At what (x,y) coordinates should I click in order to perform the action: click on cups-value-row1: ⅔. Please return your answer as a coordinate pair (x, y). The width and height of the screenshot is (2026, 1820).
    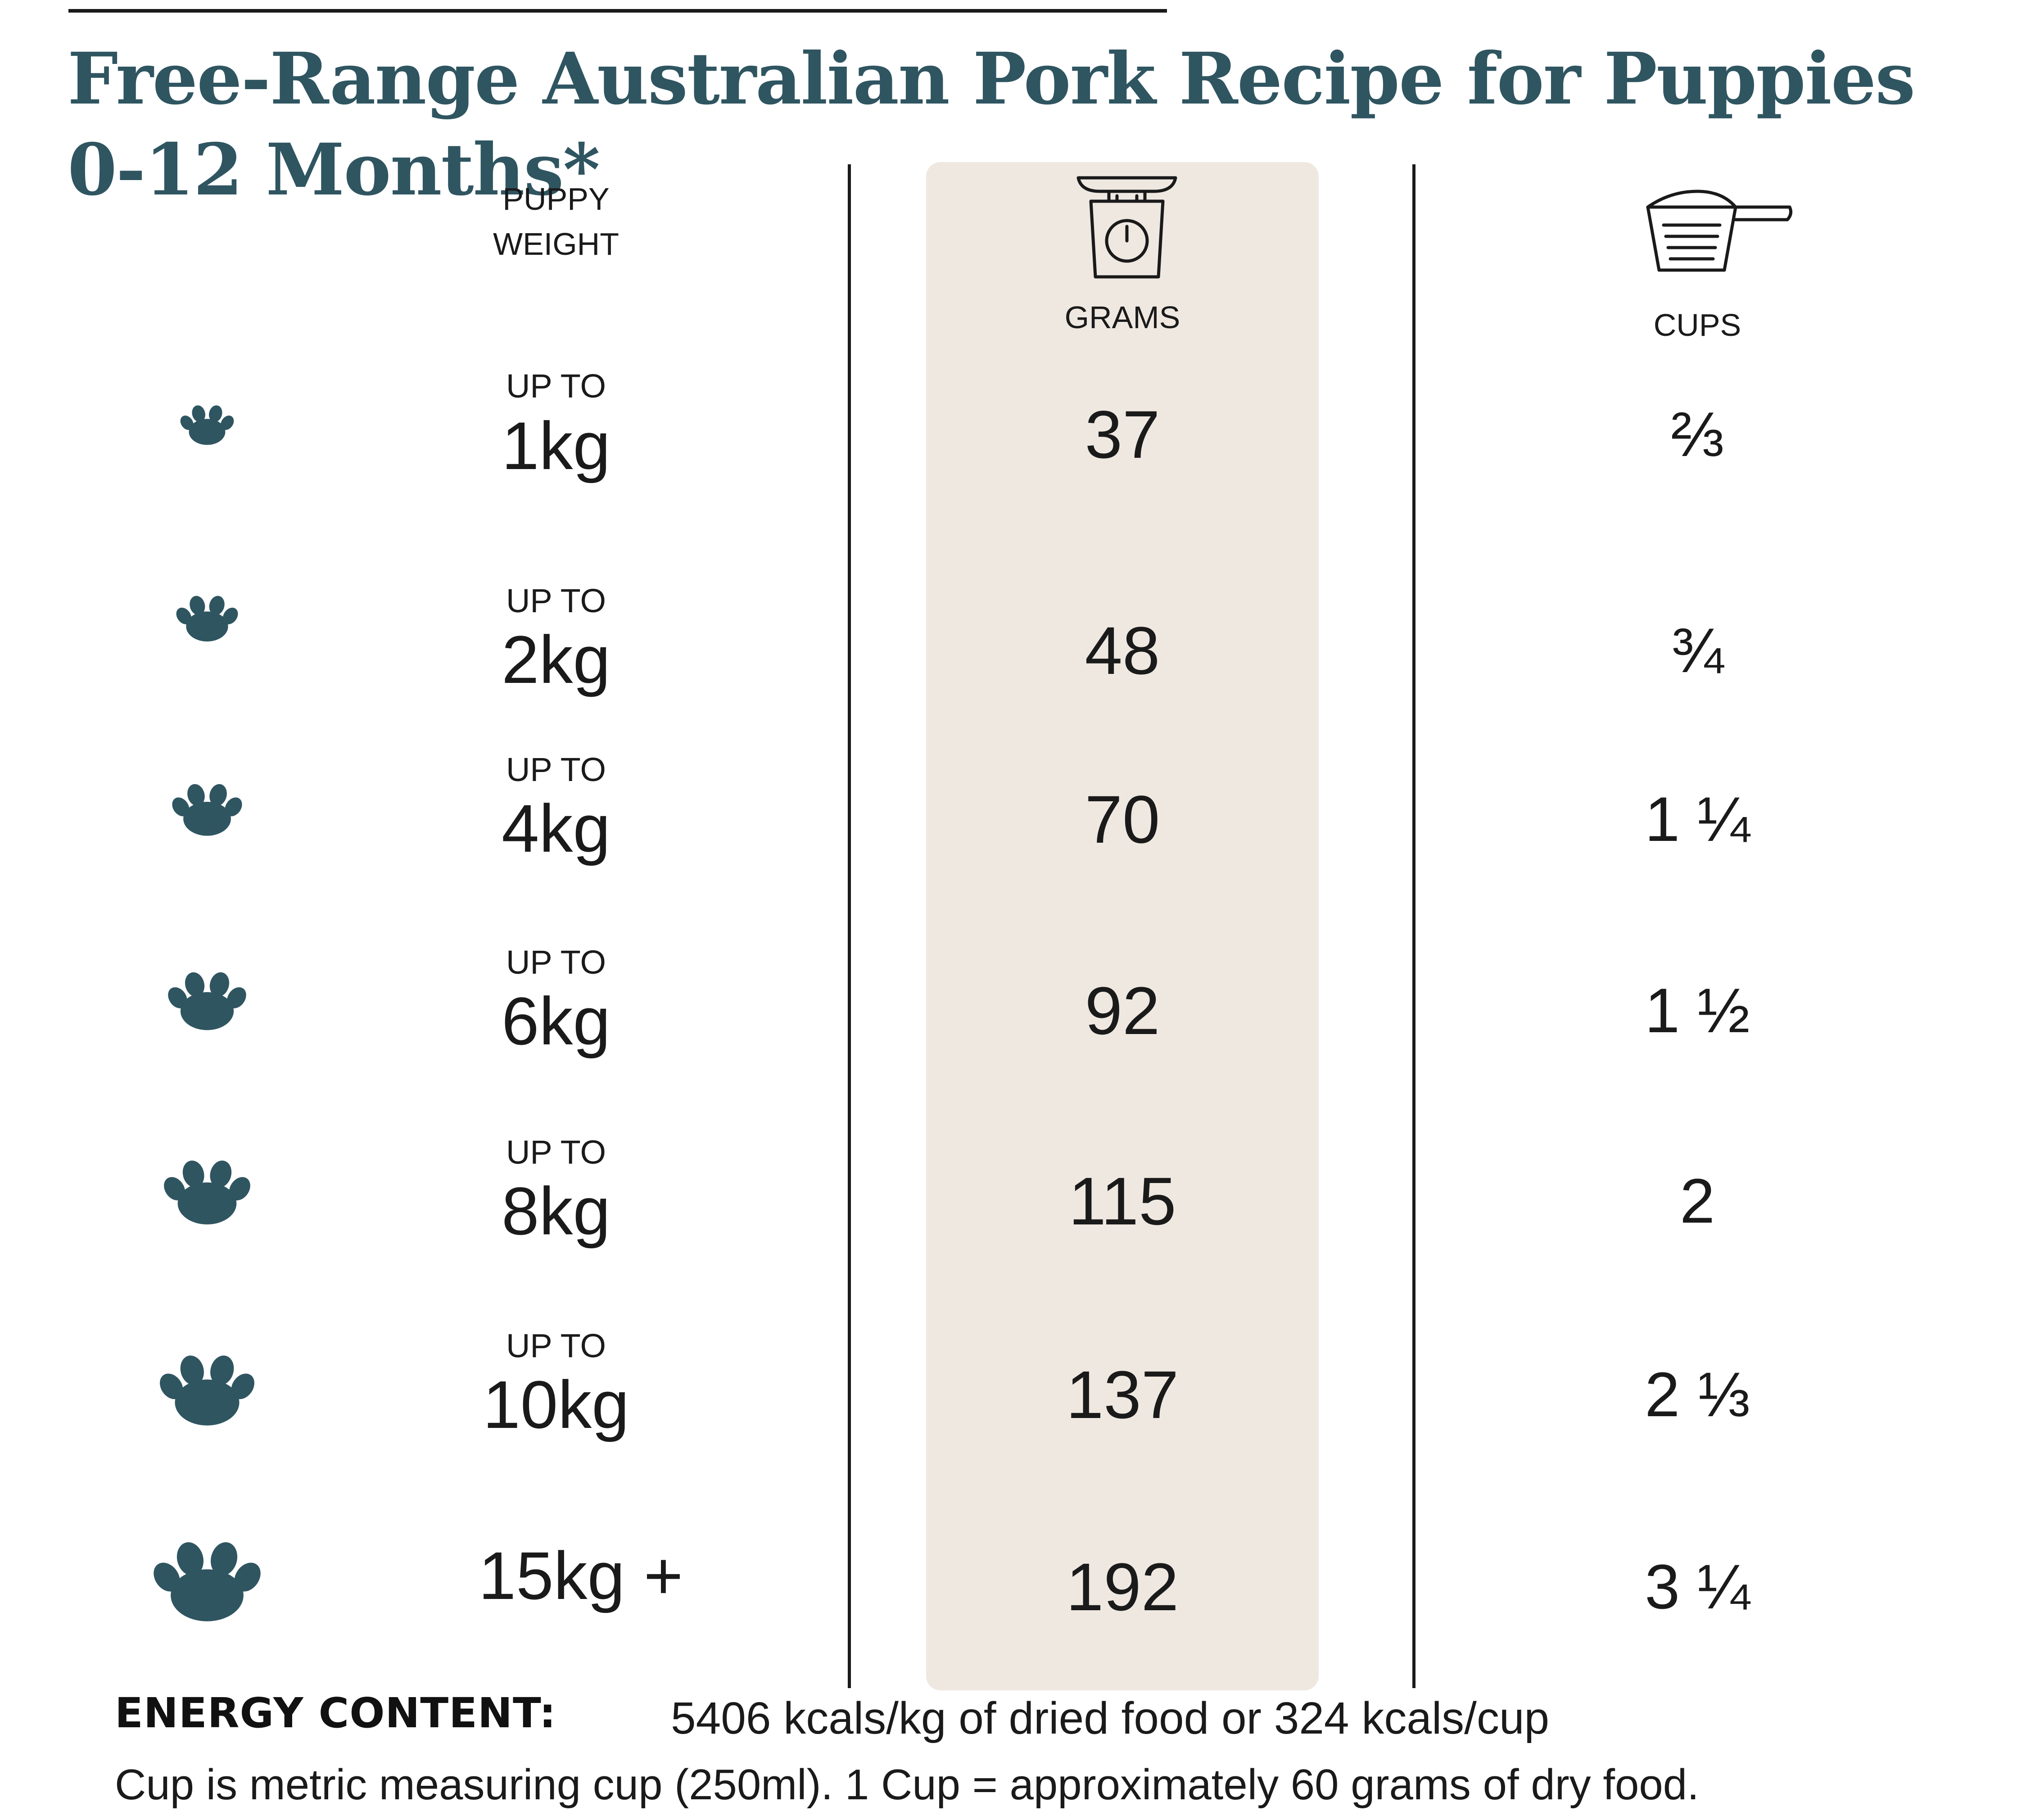
    Looking at the image, I should click on (1698, 434).